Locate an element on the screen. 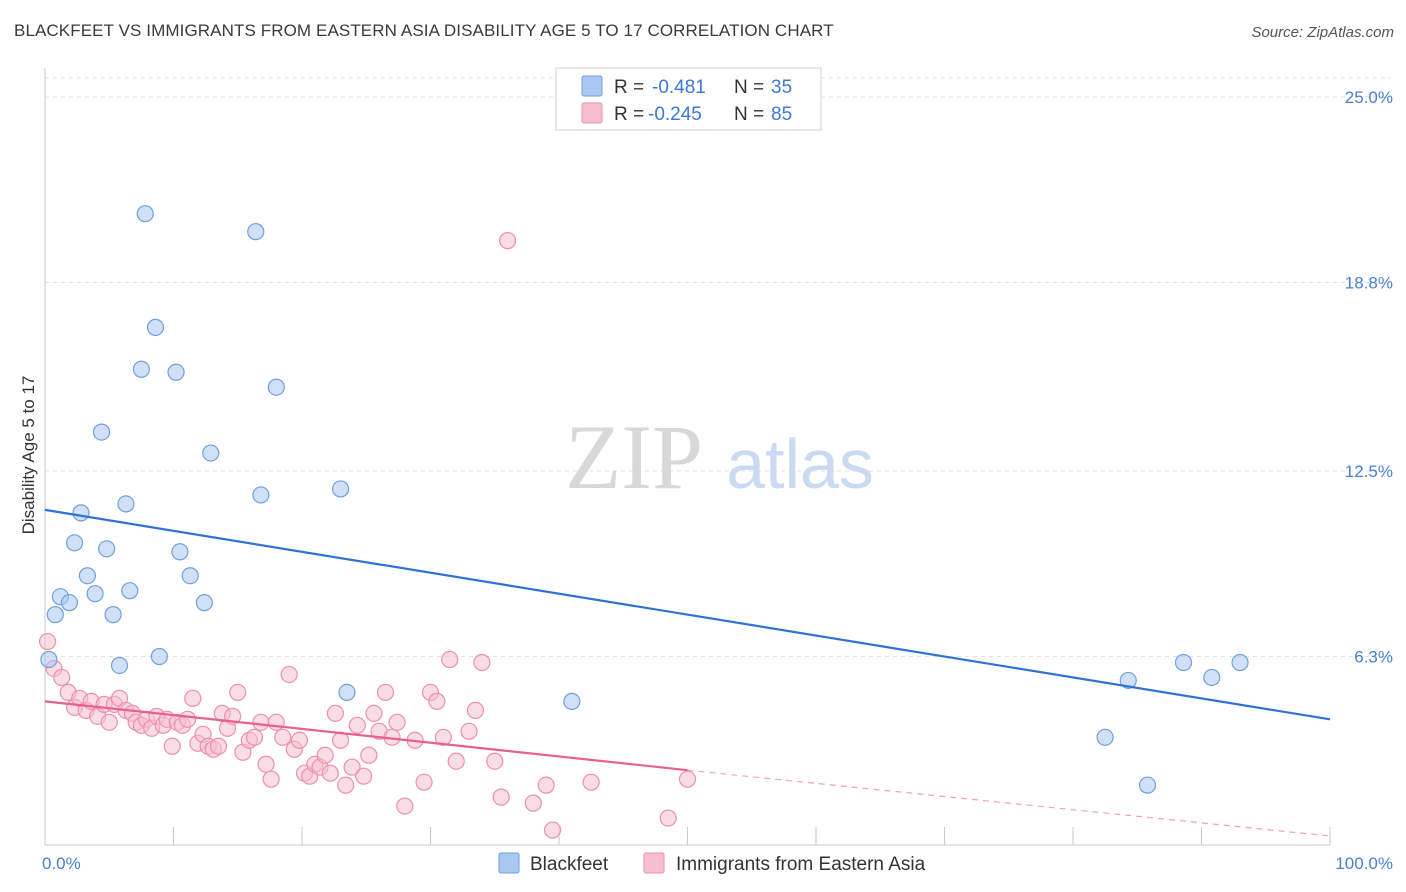 The image size is (1406, 892). legend-n-value-1: 35 is located at coordinates (781, 87).